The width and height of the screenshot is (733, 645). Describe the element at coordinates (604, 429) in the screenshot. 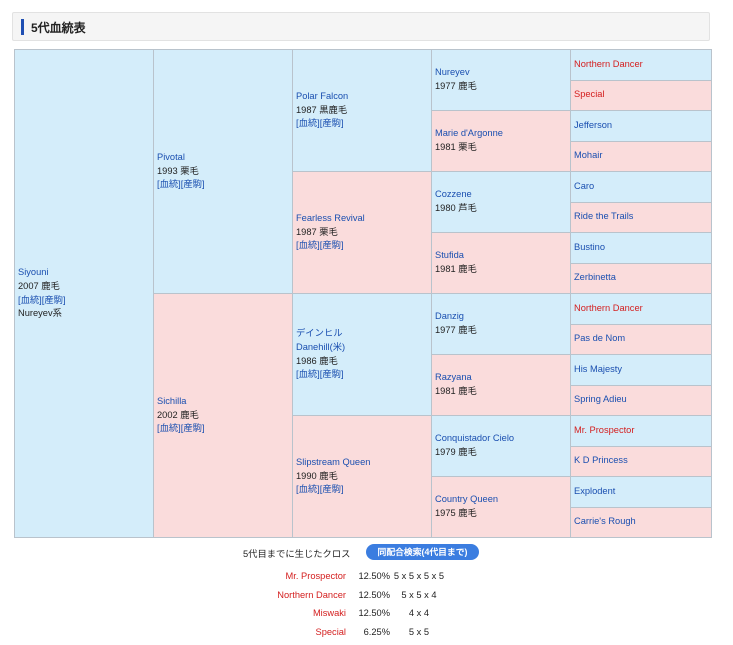

I see `horse-name: Mr. Prospector` at that location.